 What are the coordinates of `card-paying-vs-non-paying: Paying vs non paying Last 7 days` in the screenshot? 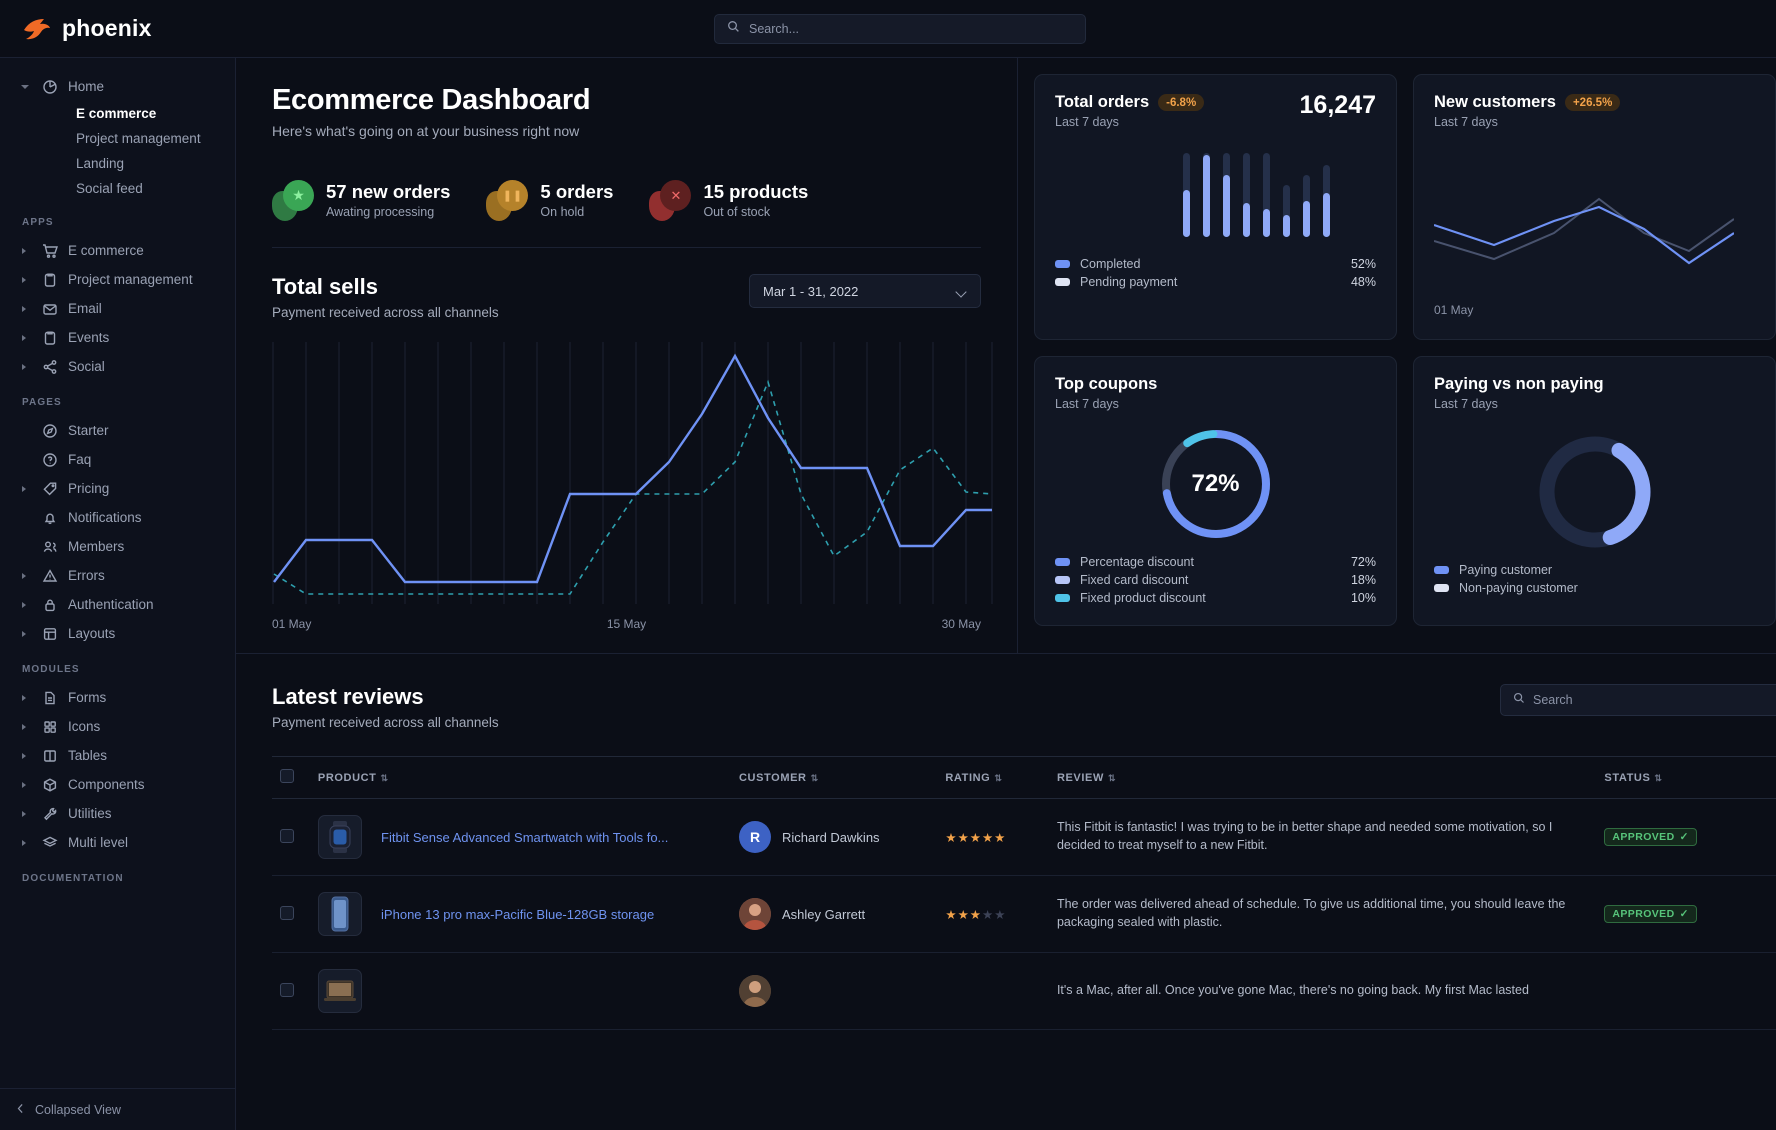 It's located at (1594, 491).